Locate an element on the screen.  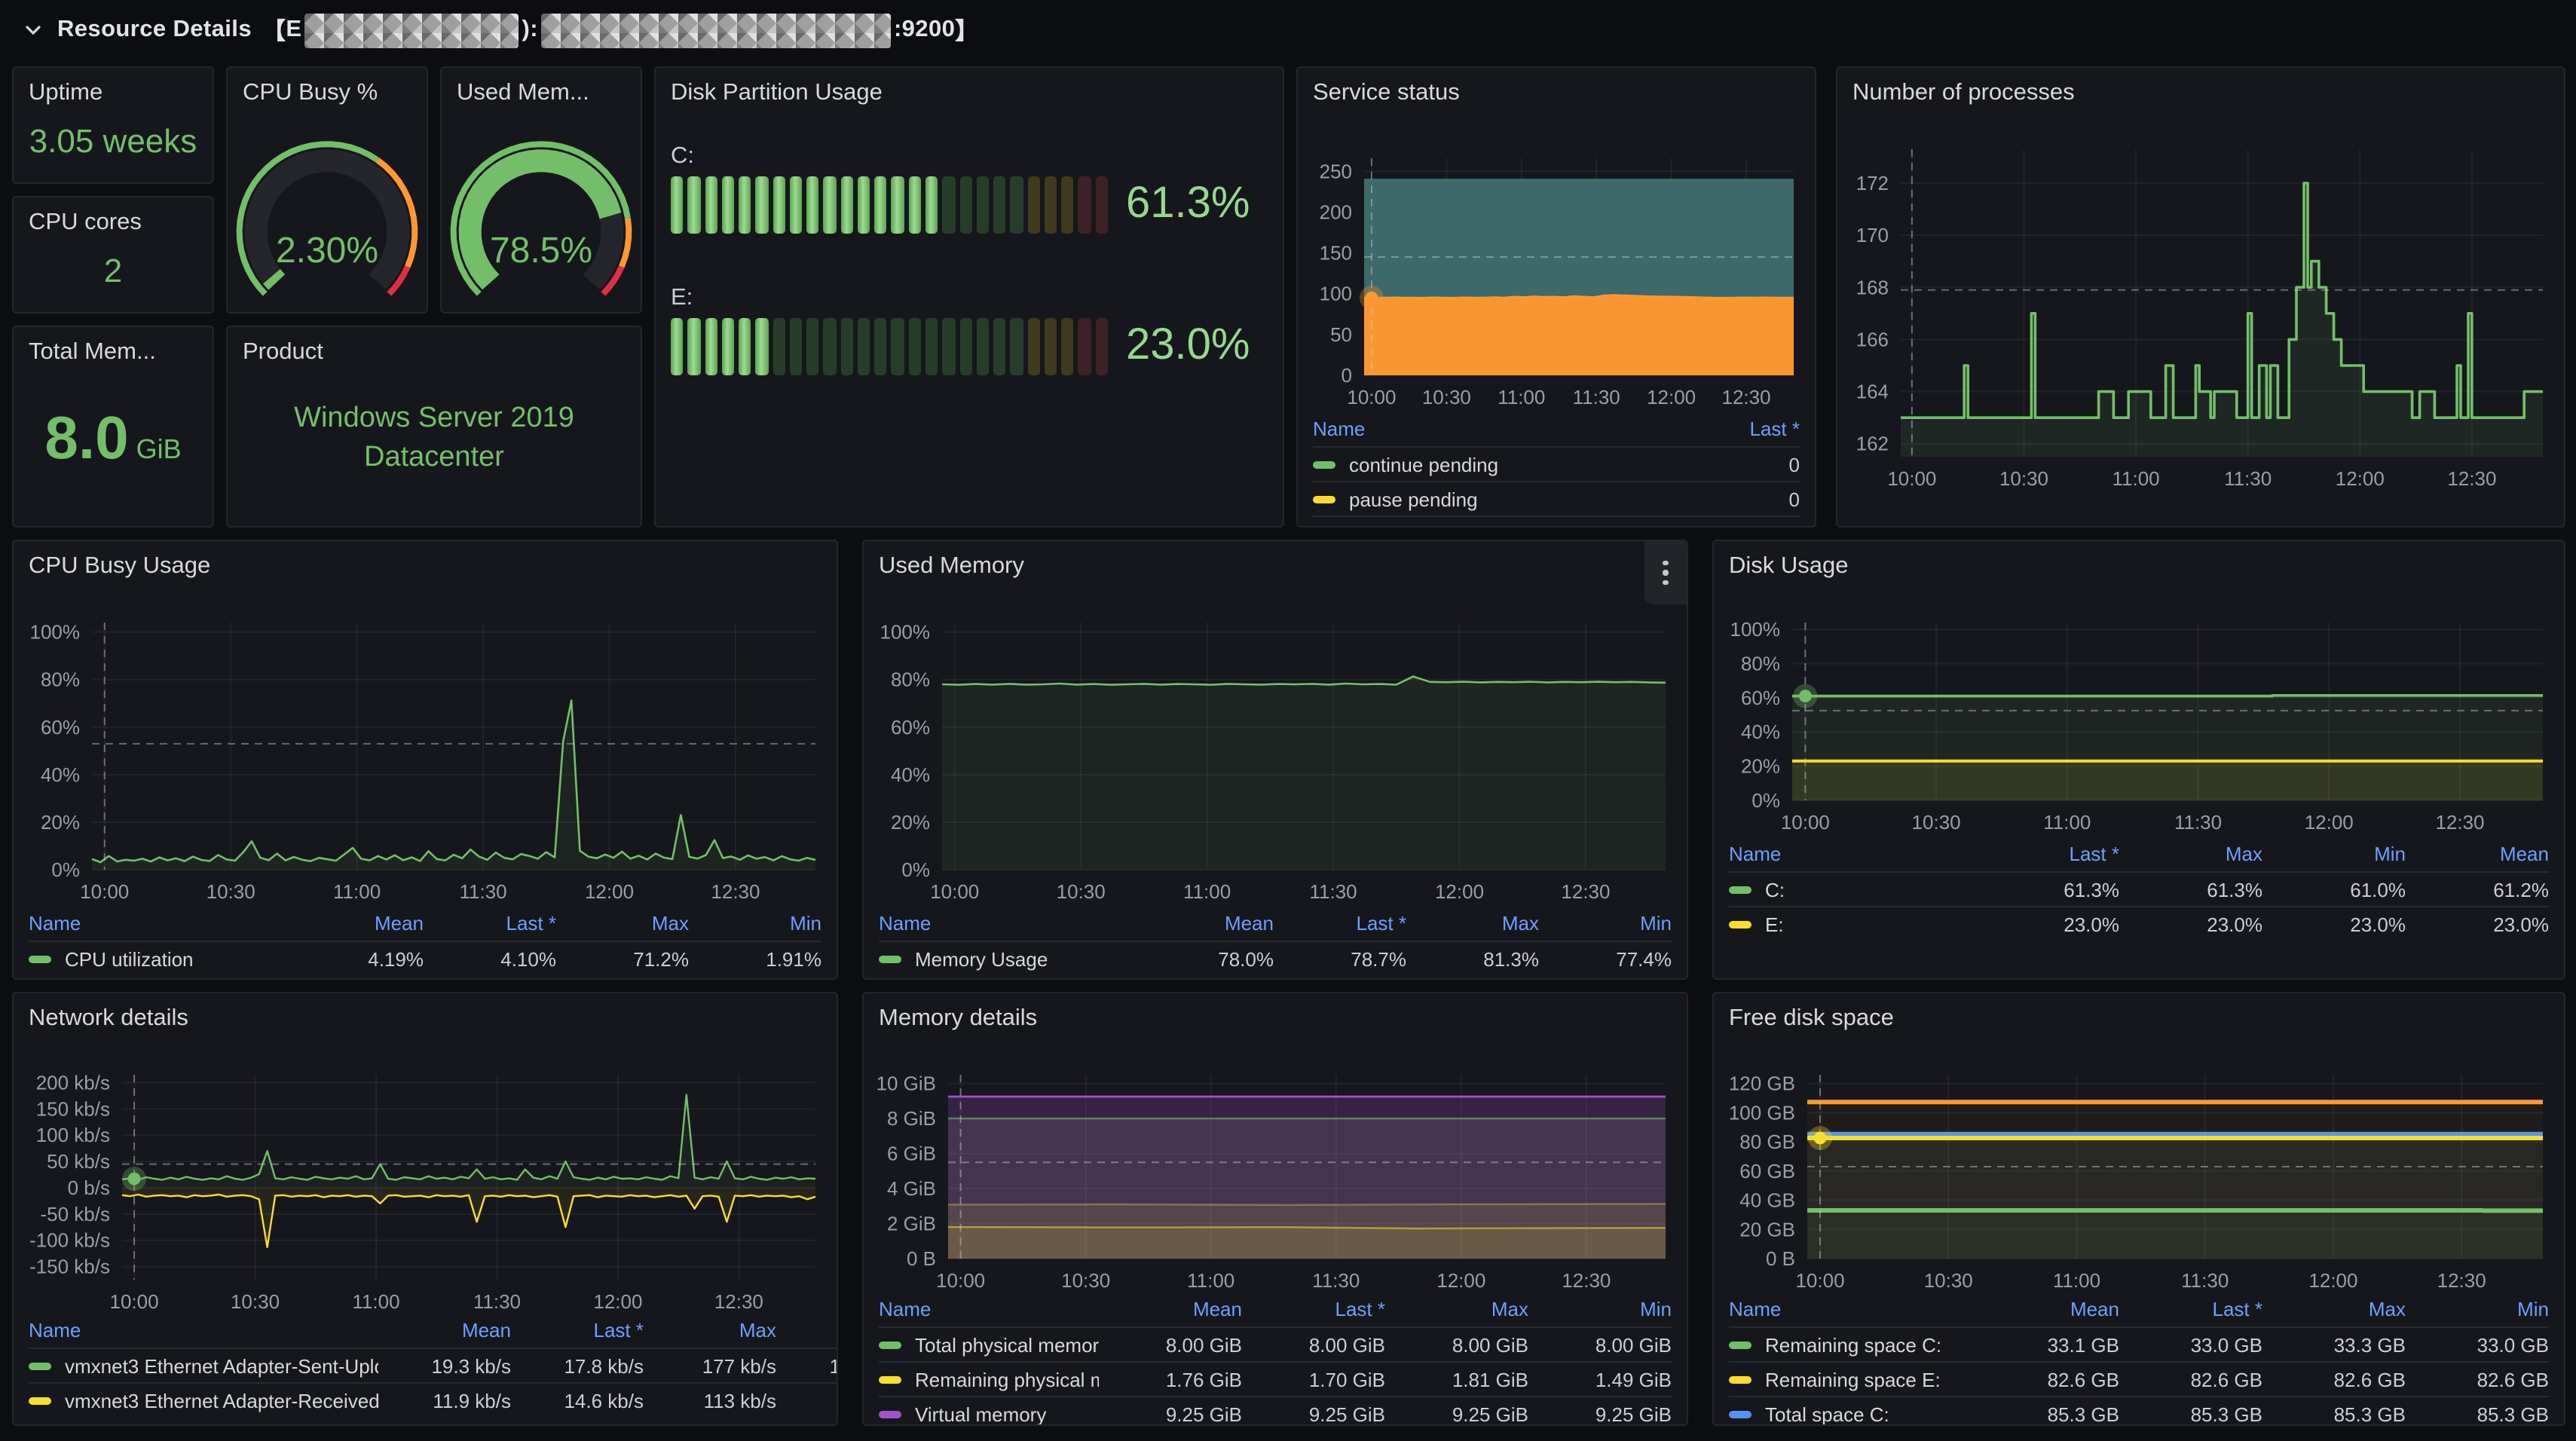
series-area-Memory Usage is located at coordinates (1304, 773).